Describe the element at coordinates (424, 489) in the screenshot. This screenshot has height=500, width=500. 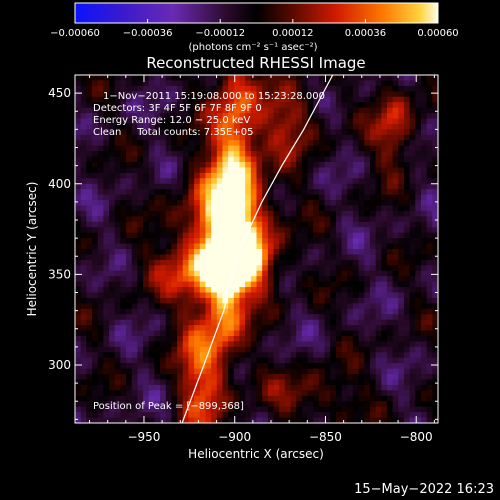
I see `render-timestamp: 15−May−2022 16:23` at that location.